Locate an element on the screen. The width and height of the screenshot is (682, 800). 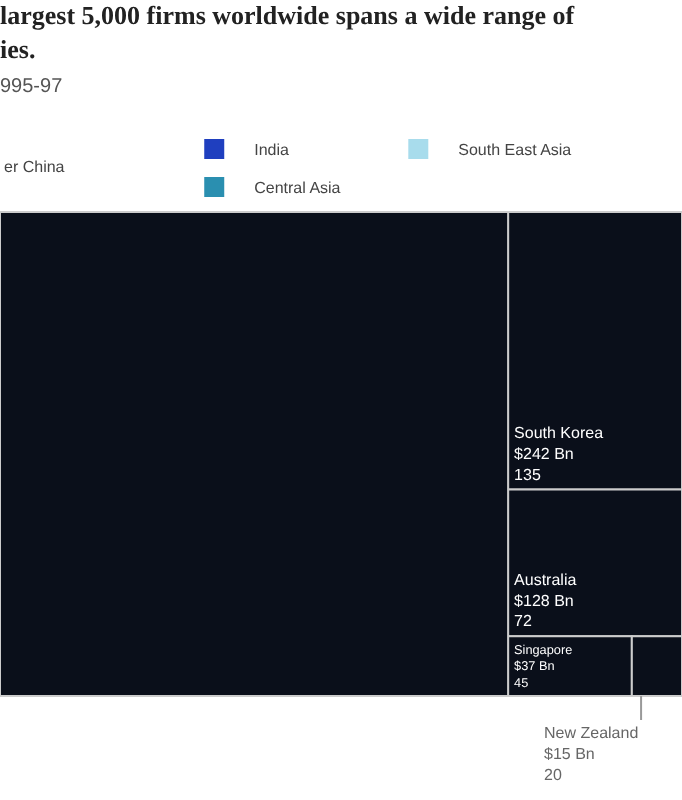
data-label: $15 Bn 20 is located at coordinates (569, 764).